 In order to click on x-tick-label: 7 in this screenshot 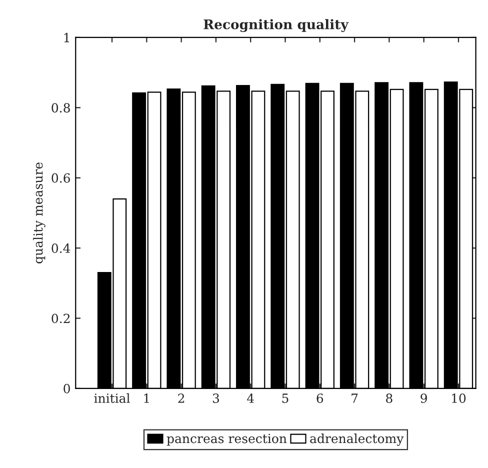, I will do `click(355, 398)`.